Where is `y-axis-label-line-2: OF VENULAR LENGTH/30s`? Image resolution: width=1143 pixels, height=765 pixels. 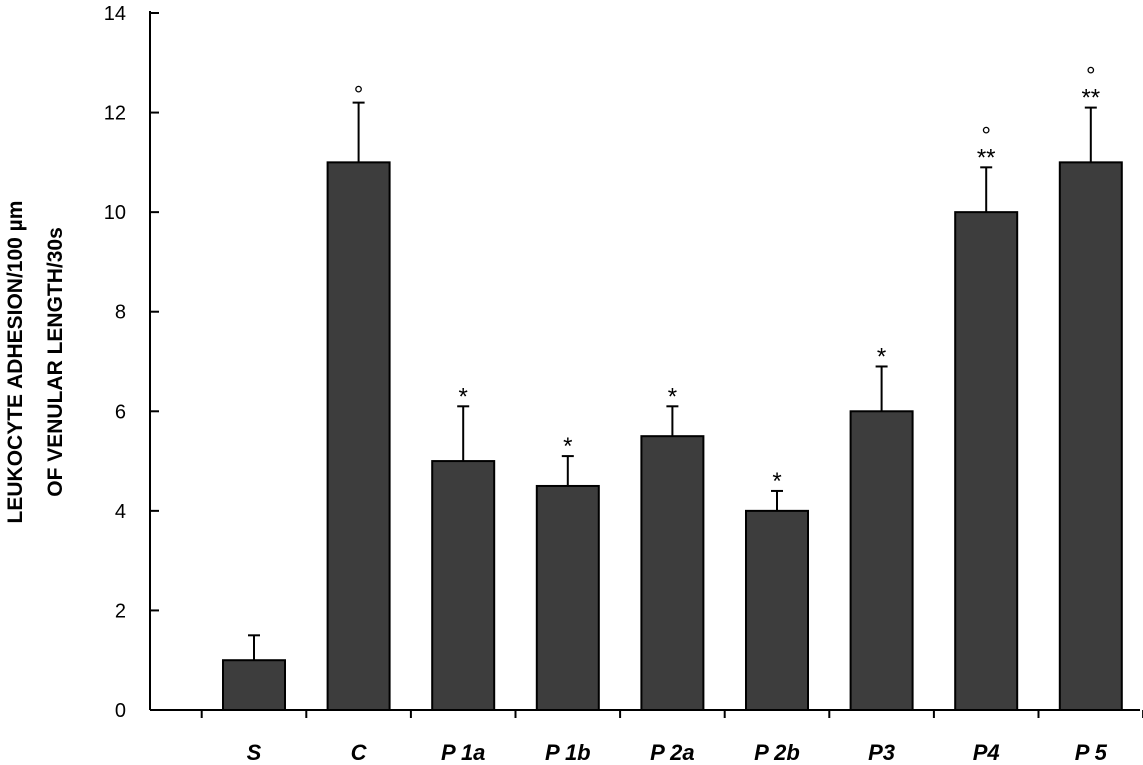
y-axis-label-line-2: OF VENULAR LENGTH/30s is located at coordinates (55, 362).